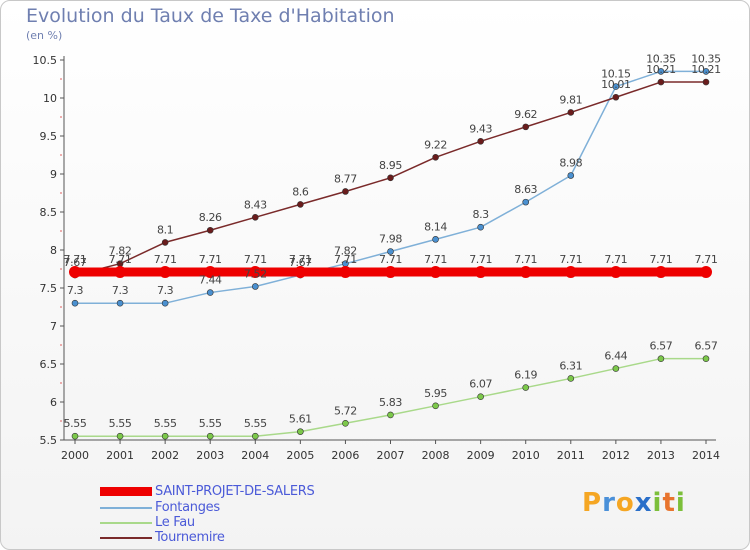  Describe the element at coordinates (190, 537) in the screenshot. I see `legend-label: Tournemire` at that location.